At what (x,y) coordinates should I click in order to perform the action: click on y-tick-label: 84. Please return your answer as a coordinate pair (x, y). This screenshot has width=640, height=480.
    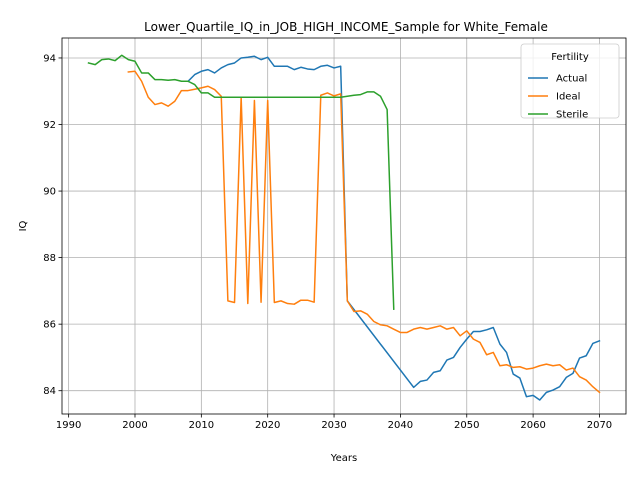
    Looking at the image, I should click on (49, 391).